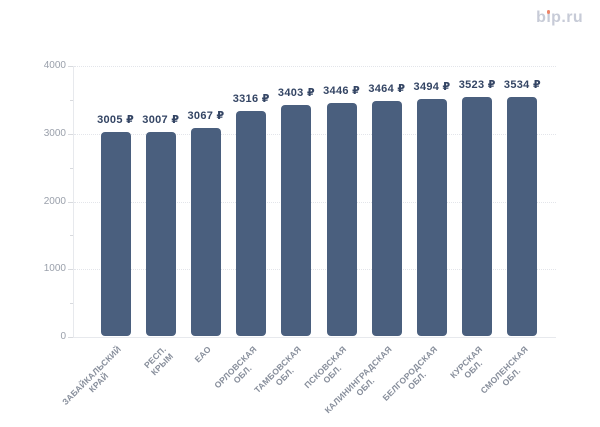 This screenshot has height=427, width=600. Describe the element at coordinates (91, 375) in the screenshot. I see `x-axis-label: ЗАБАЙКАЛЬСКИЙ КРАЙ` at that location.